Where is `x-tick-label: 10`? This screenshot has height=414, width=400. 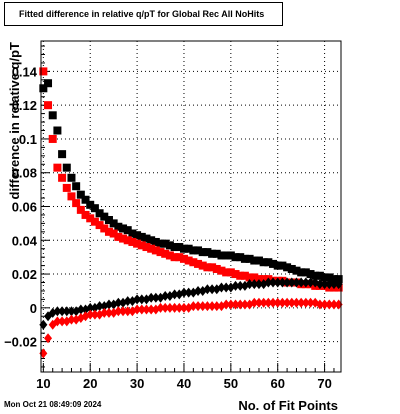
x-tick-label: 10 is located at coordinates (43, 383).